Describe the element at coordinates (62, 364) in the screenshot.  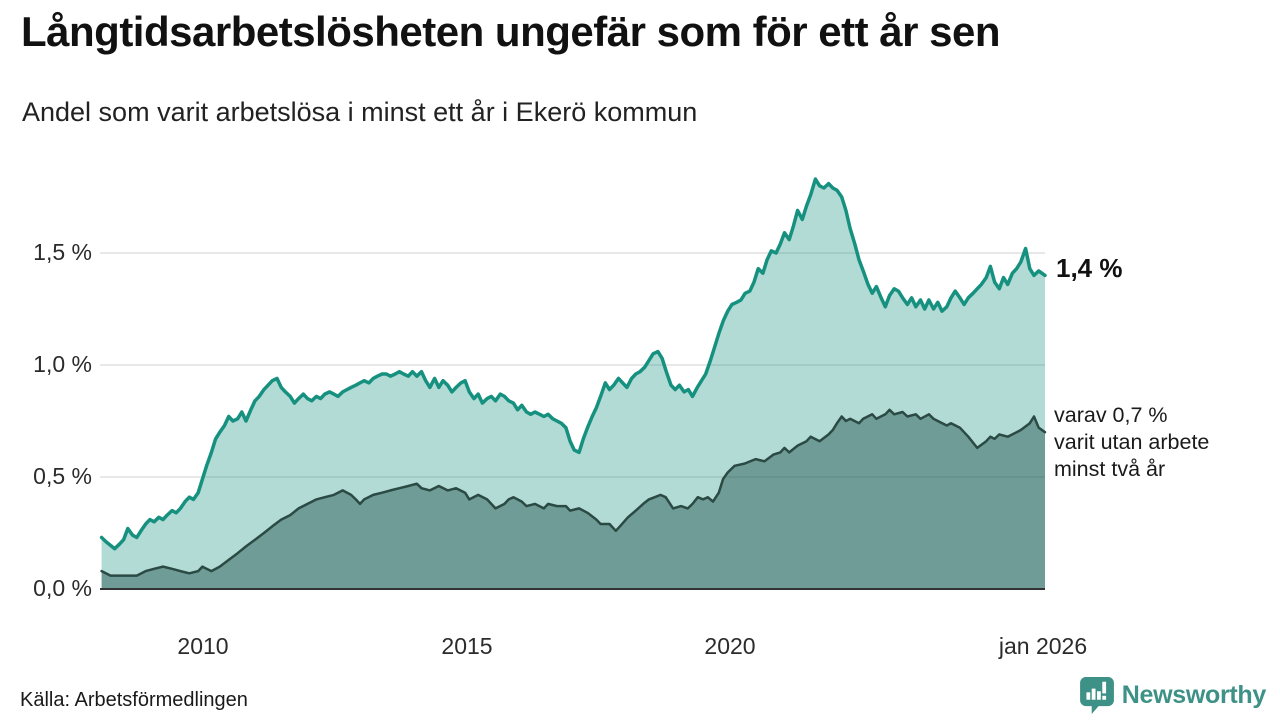
I see `y-tick-1-0: 1,0 %` at that location.